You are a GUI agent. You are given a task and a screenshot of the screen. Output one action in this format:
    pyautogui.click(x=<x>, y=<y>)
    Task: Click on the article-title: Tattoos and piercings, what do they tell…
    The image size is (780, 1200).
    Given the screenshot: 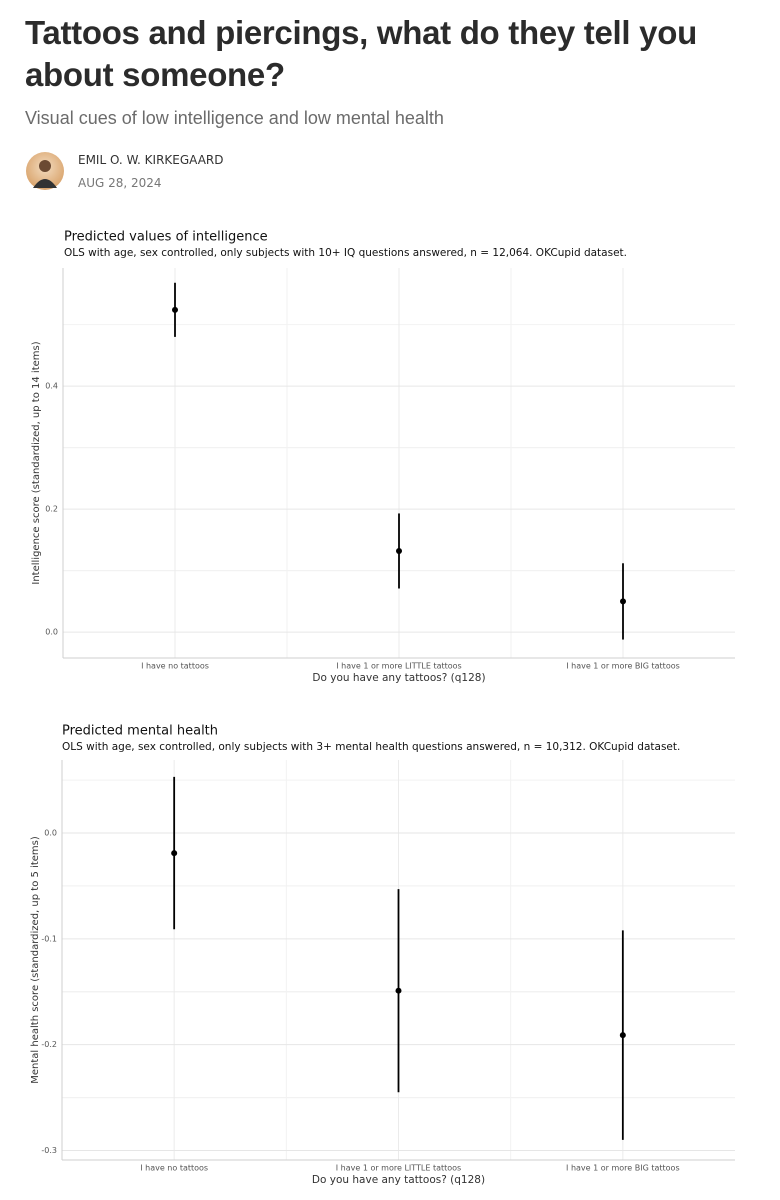 What is the action you would take?
    pyautogui.click(x=361, y=53)
    